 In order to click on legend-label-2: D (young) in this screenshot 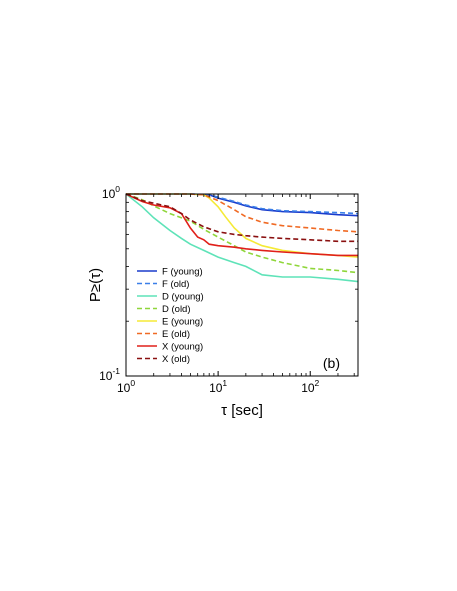, I will do `click(183, 297)`.